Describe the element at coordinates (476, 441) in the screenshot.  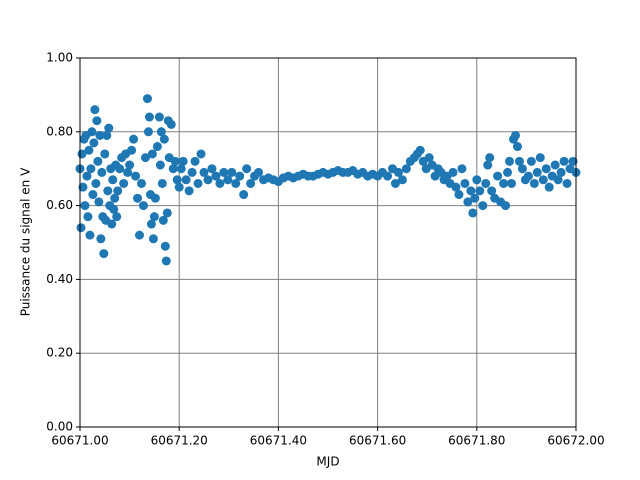
I see `x-tick-label: 60671.80` at that location.